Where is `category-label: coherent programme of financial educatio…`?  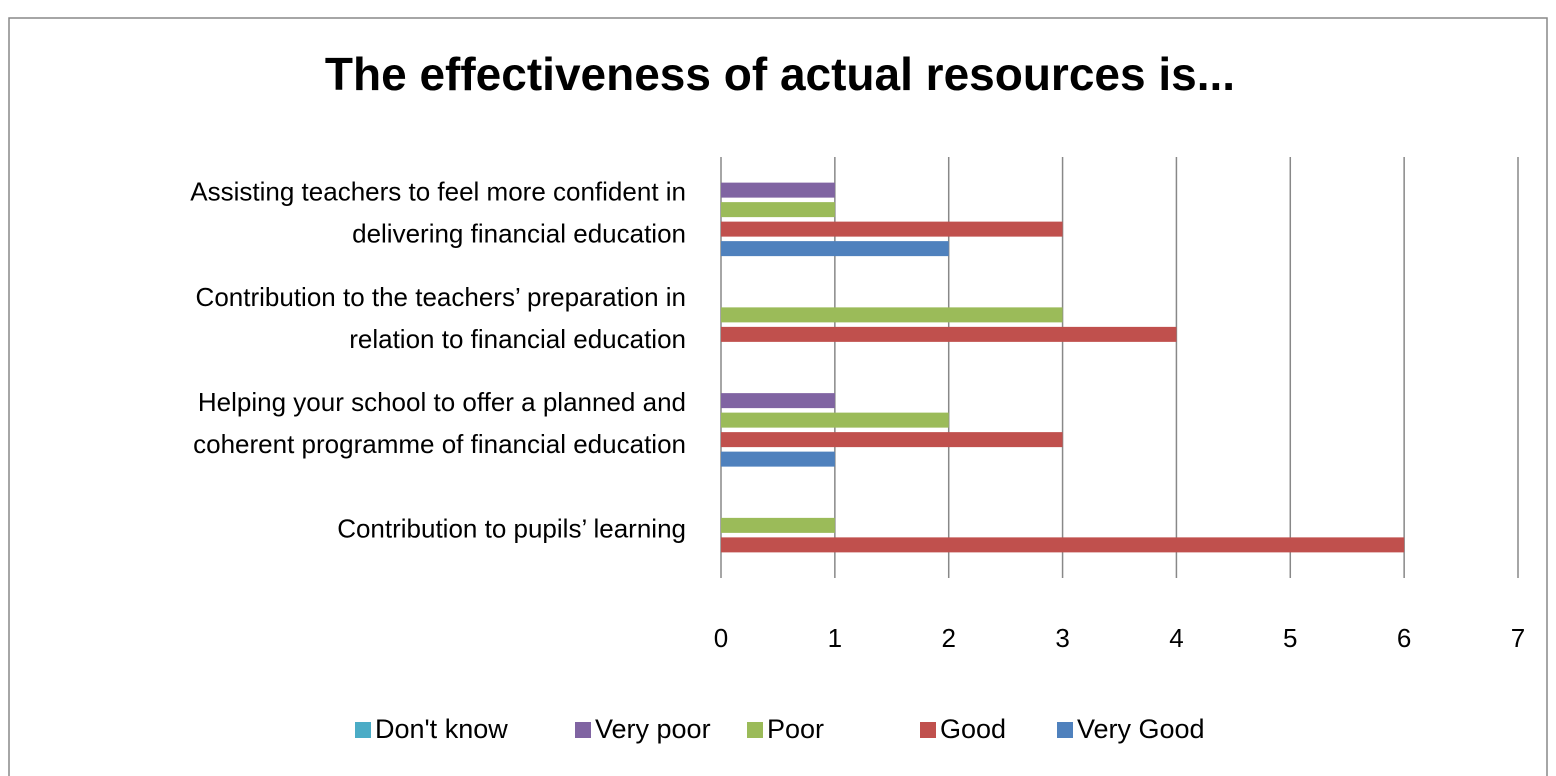
category-label: coherent programme of financial educatio… is located at coordinates (439, 444).